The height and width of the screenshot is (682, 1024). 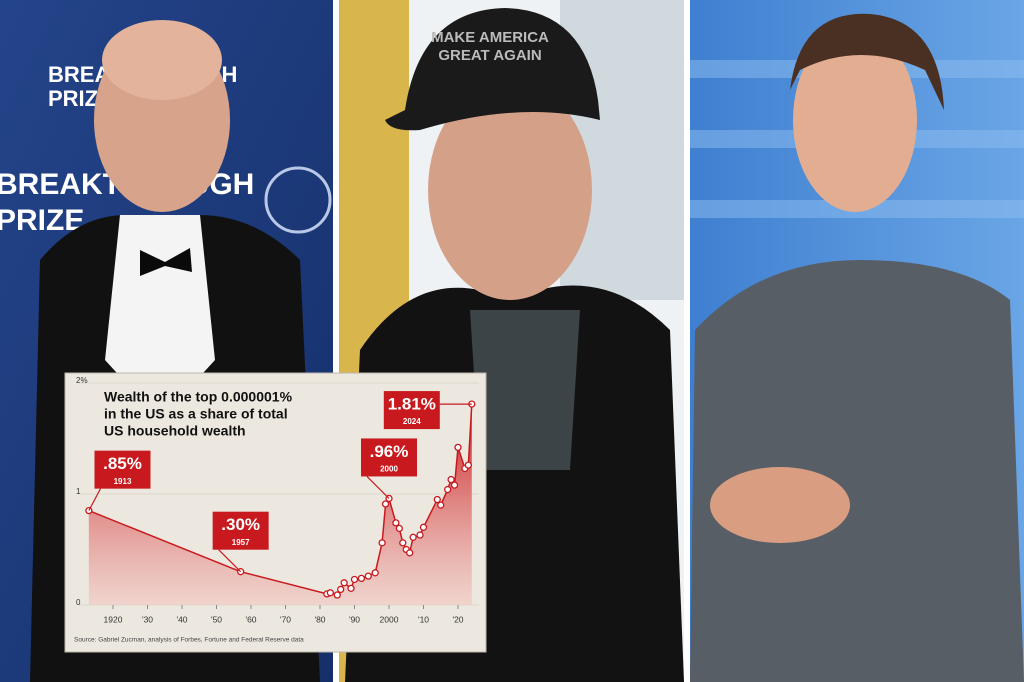 I want to click on x-tick-label: '80, so click(x=319, y=619).